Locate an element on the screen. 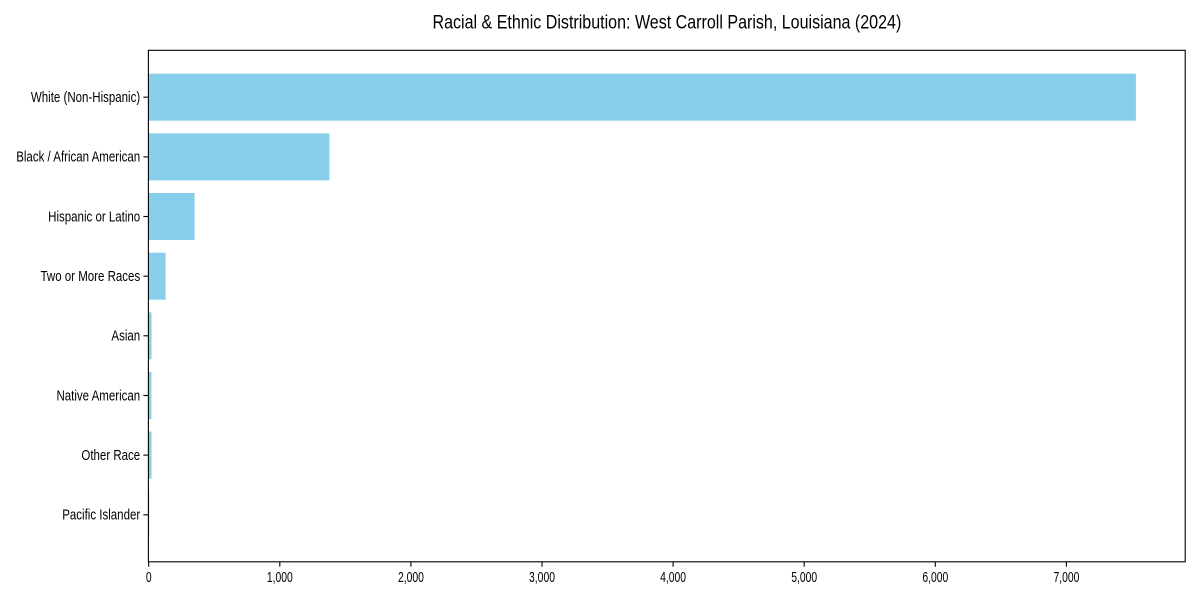  svg-text: Native American is located at coordinates (98, 395).